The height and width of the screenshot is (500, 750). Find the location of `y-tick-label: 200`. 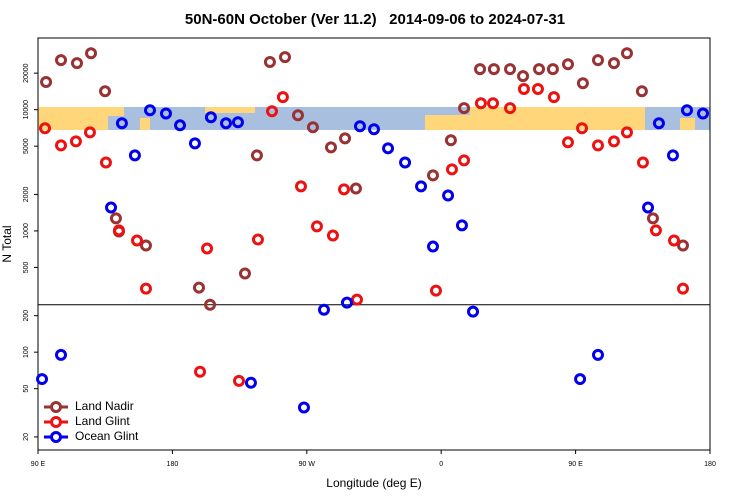

y-tick-label: 200 is located at coordinates (26, 316).